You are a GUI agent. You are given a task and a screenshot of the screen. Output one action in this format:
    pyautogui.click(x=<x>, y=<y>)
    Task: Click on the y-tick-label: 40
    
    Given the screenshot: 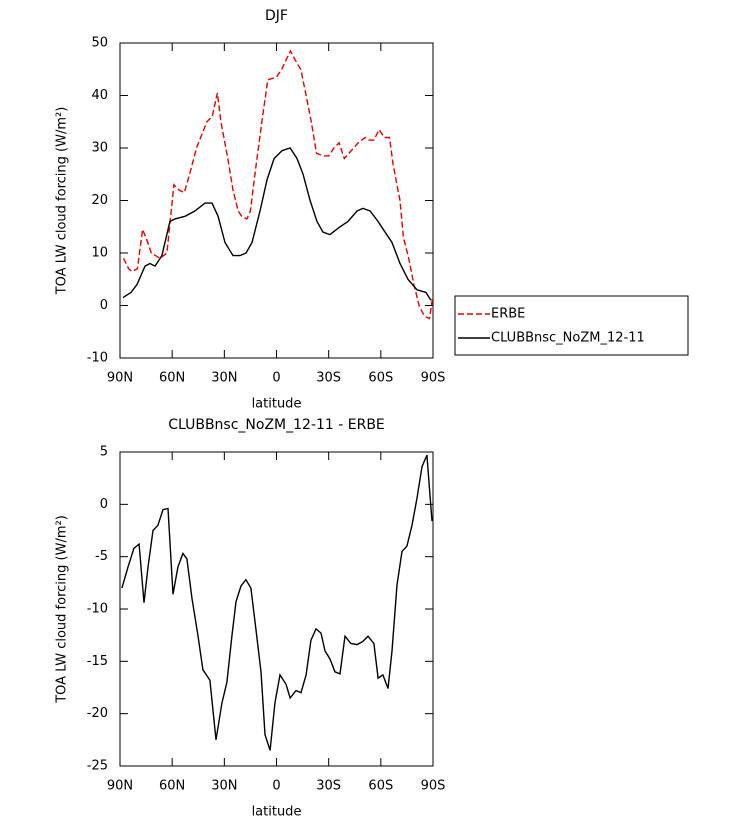 What is the action you would take?
    pyautogui.click(x=99, y=95)
    